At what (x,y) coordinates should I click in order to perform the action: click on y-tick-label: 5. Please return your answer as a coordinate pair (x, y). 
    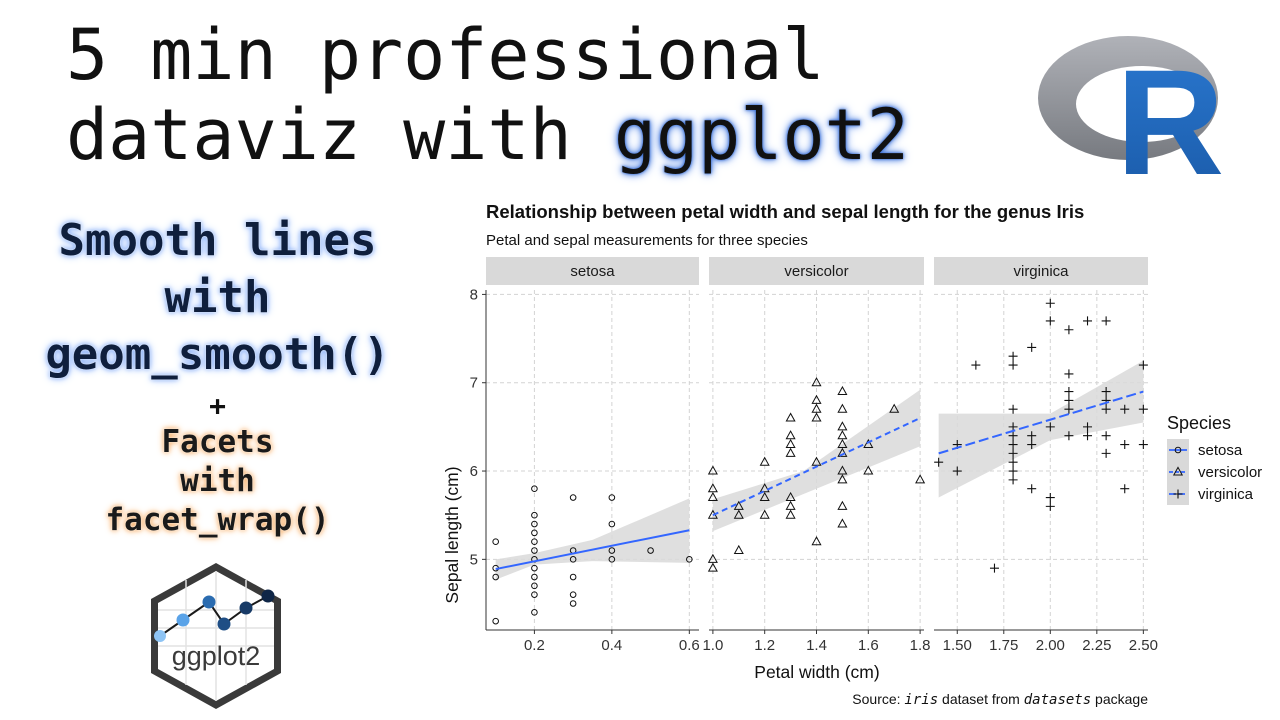
    Looking at the image, I should click on (474, 559).